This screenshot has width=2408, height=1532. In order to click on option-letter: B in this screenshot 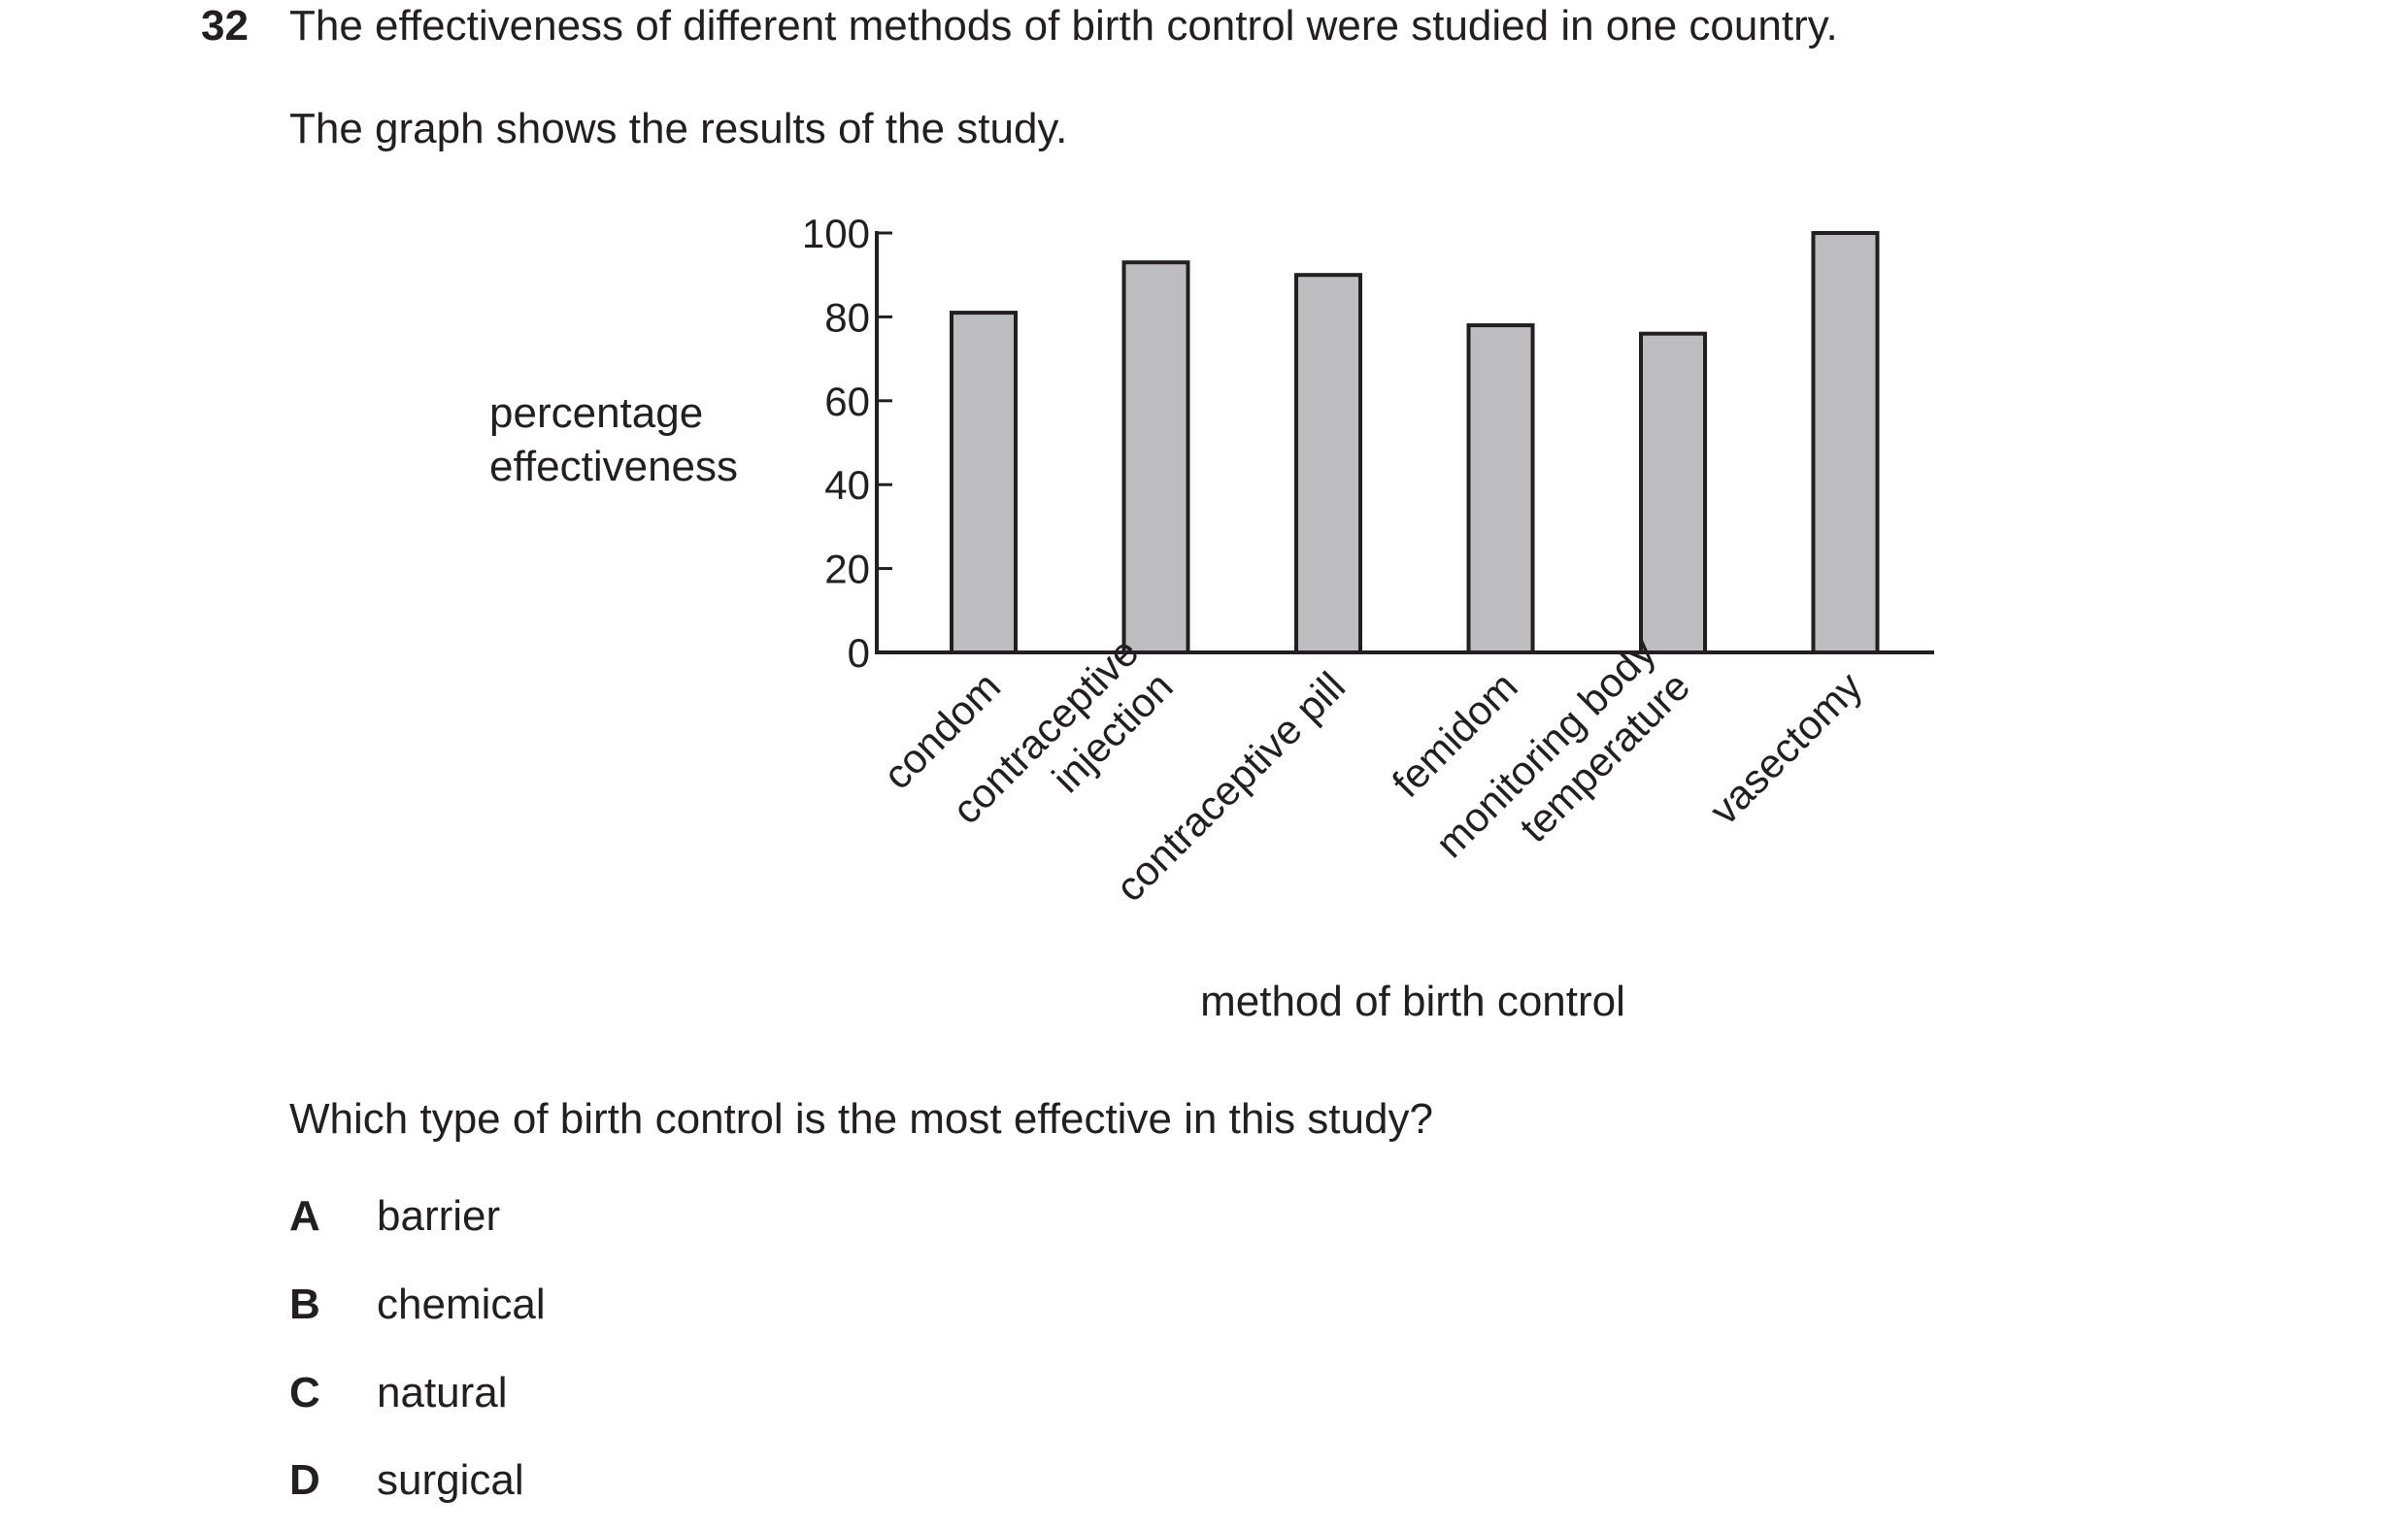, I will do `click(304, 1305)`.